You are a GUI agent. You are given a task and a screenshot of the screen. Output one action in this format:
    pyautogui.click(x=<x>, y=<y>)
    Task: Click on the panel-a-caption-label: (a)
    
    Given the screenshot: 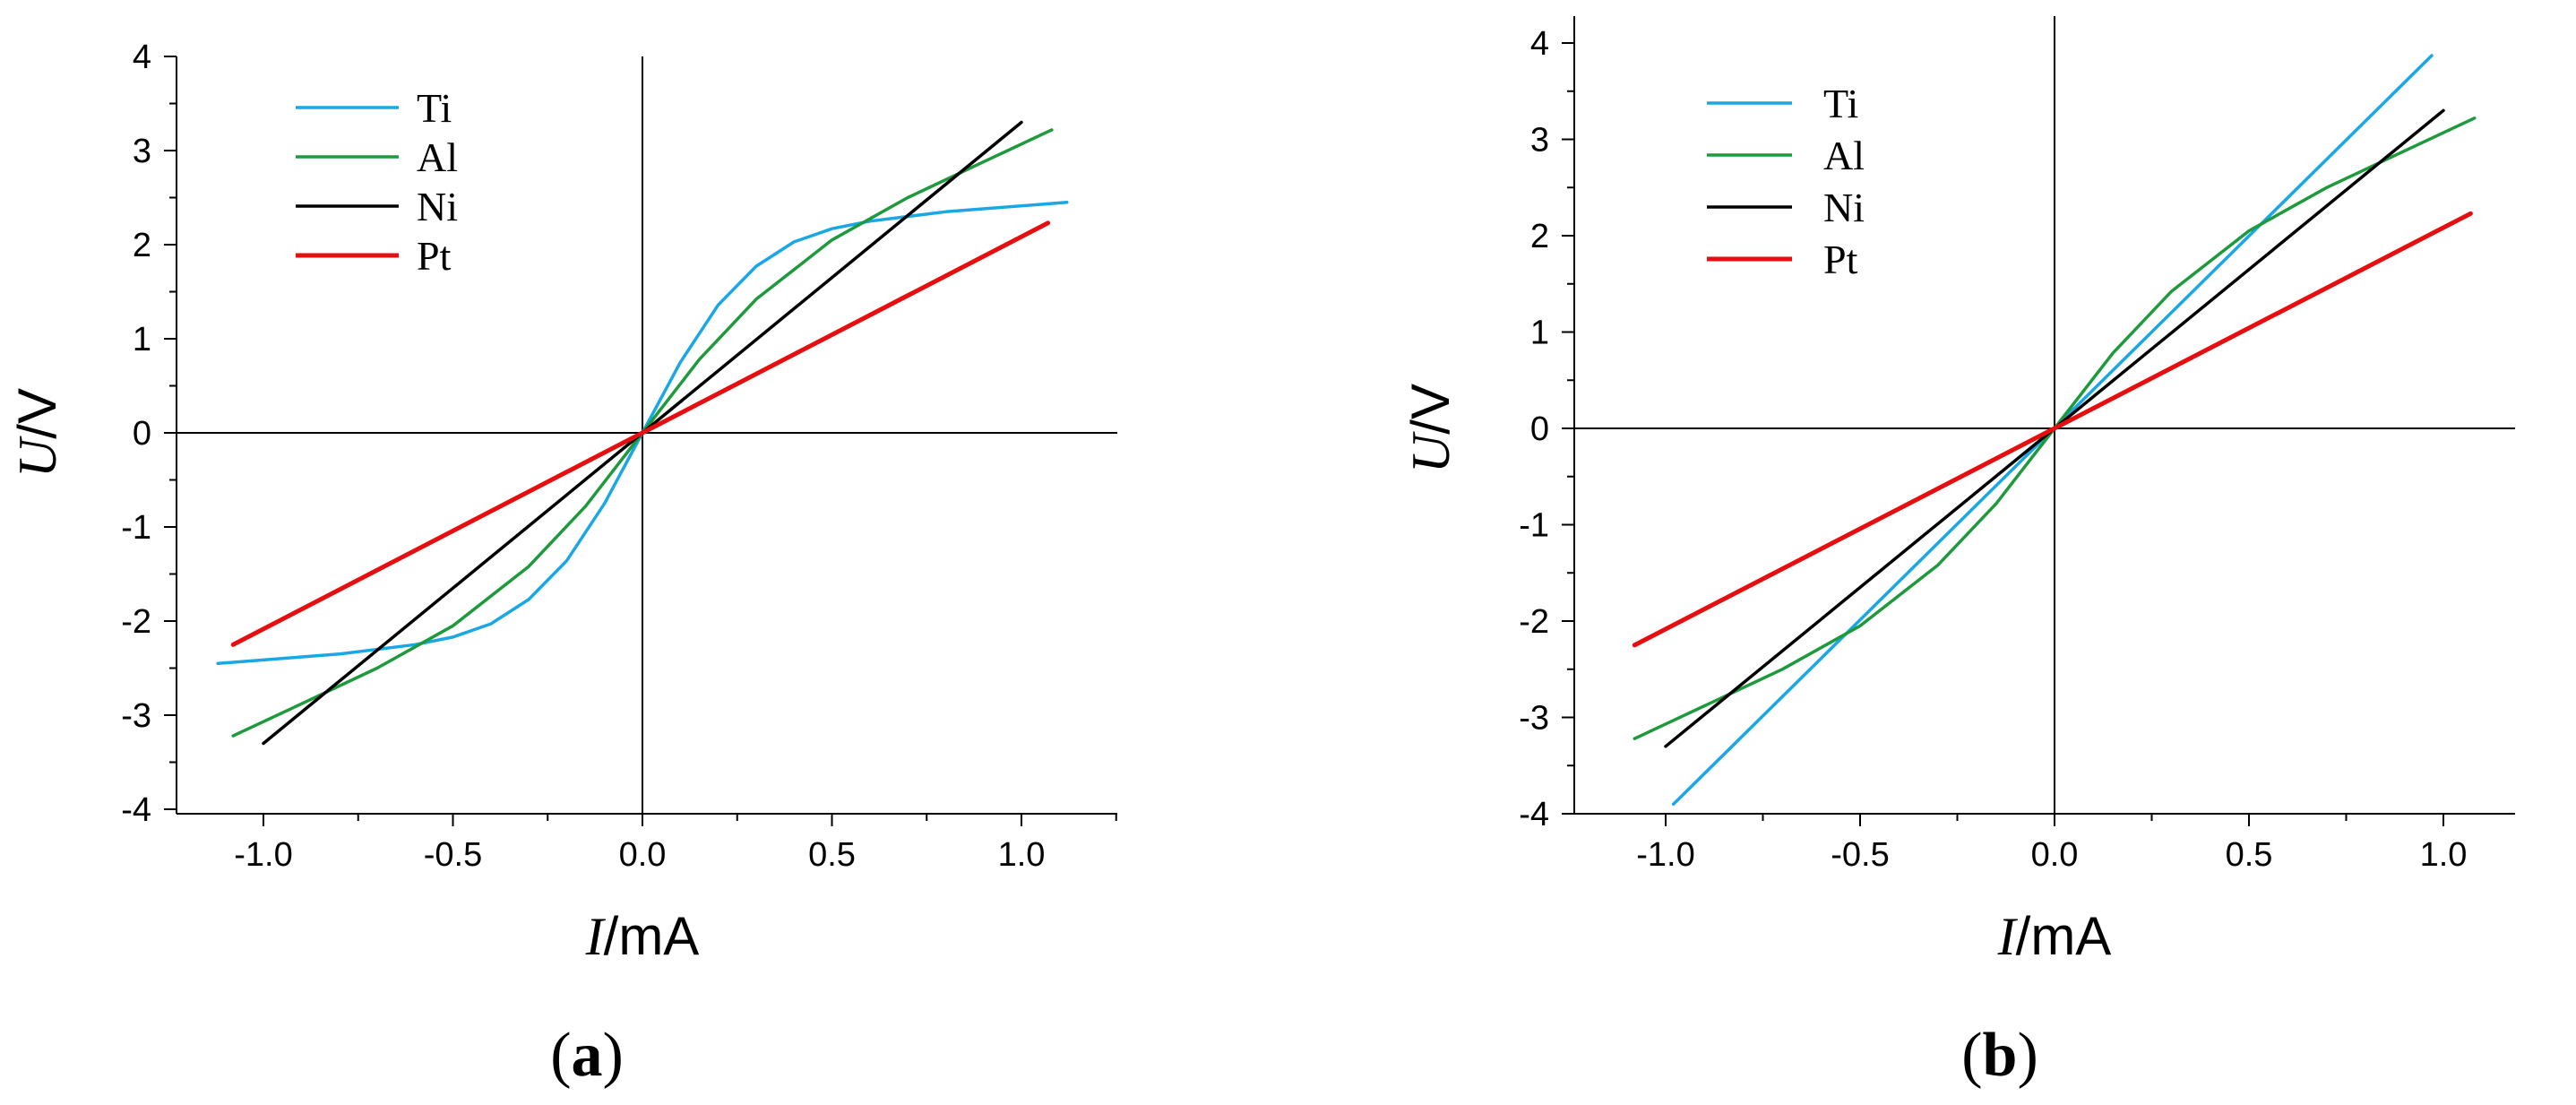 What is the action you would take?
    pyautogui.click(x=587, y=1055)
    